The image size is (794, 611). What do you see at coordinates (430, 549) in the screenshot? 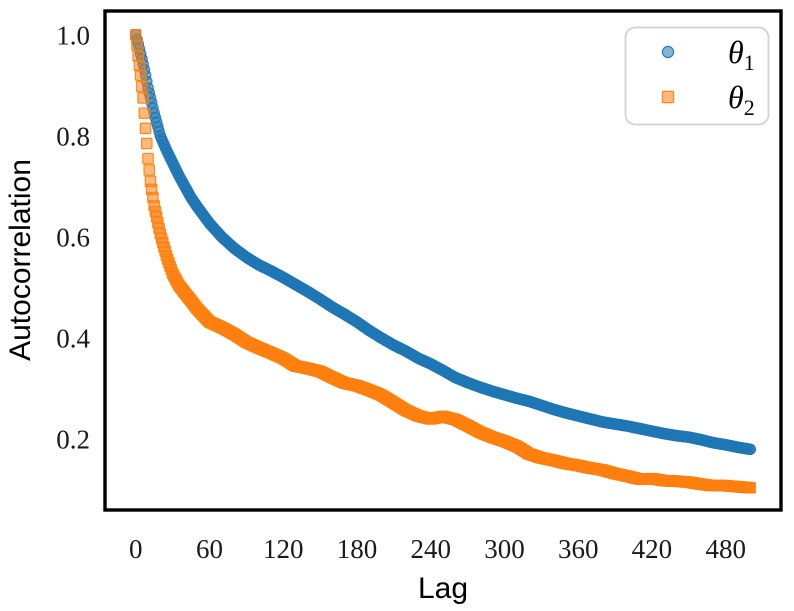
I see `svg-text: 240` at bounding box center [430, 549].